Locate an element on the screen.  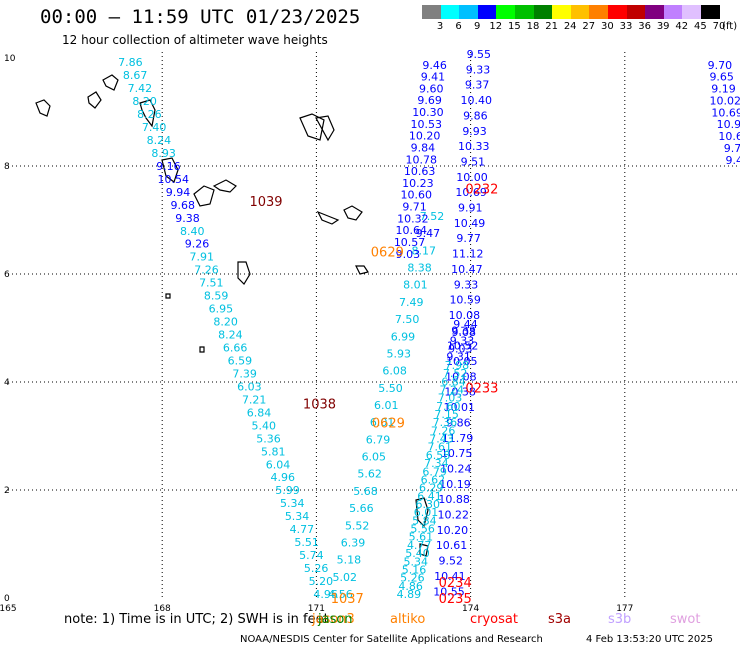
wave-height-label: 5.34 is located at coordinates (292, 503).